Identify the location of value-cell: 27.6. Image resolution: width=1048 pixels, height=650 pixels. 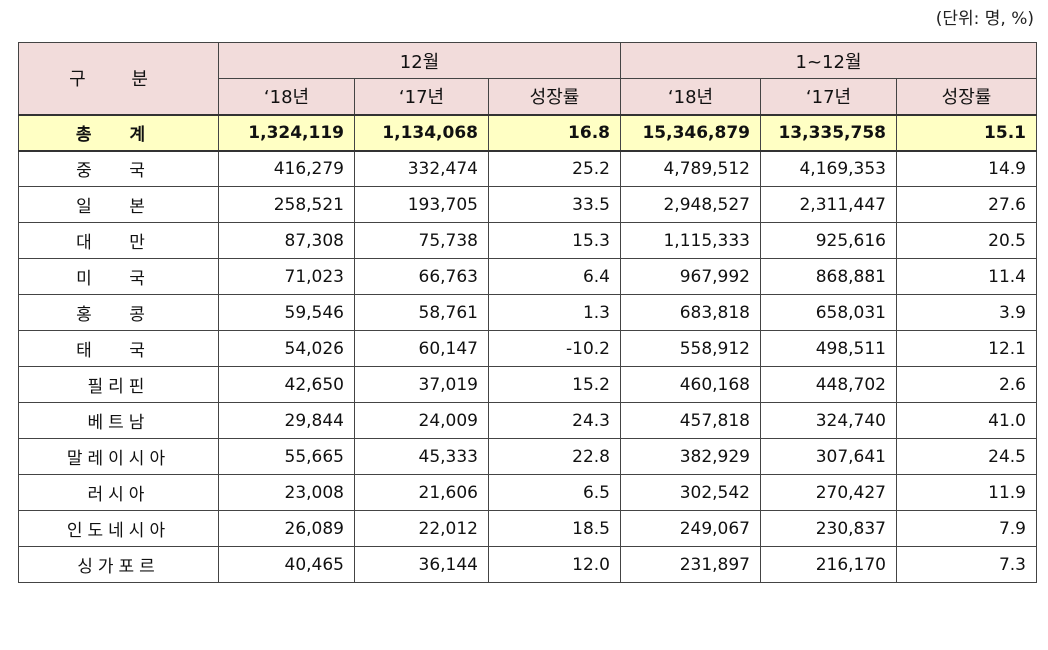
(966, 204).